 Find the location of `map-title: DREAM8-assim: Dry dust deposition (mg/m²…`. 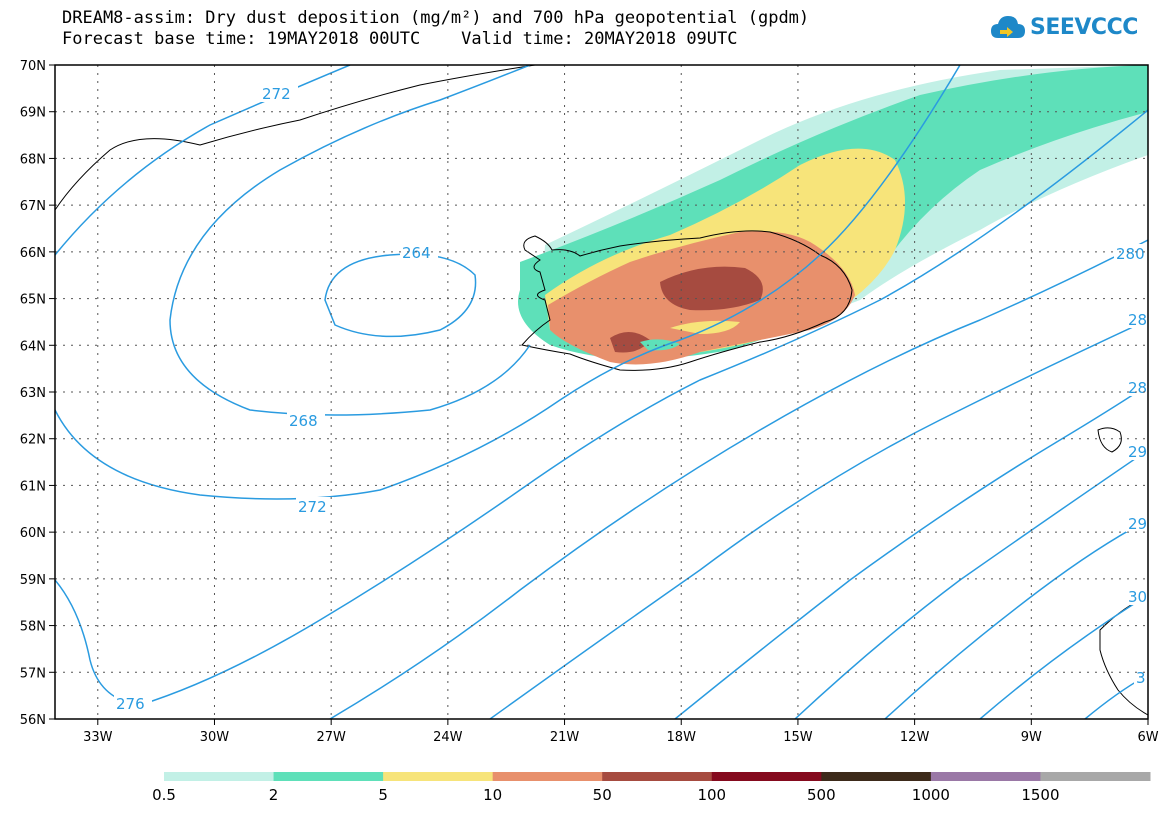

map-title: DREAM8-assim: Dry dust deposition (mg/m²… is located at coordinates (436, 18).